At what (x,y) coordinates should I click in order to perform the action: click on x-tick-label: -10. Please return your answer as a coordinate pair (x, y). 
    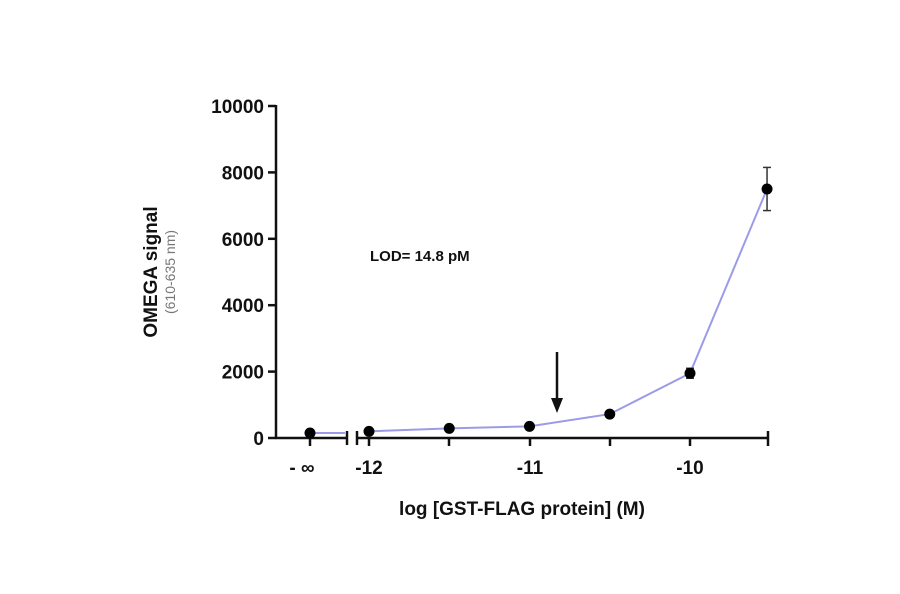
    Looking at the image, I should click on (689, 468).